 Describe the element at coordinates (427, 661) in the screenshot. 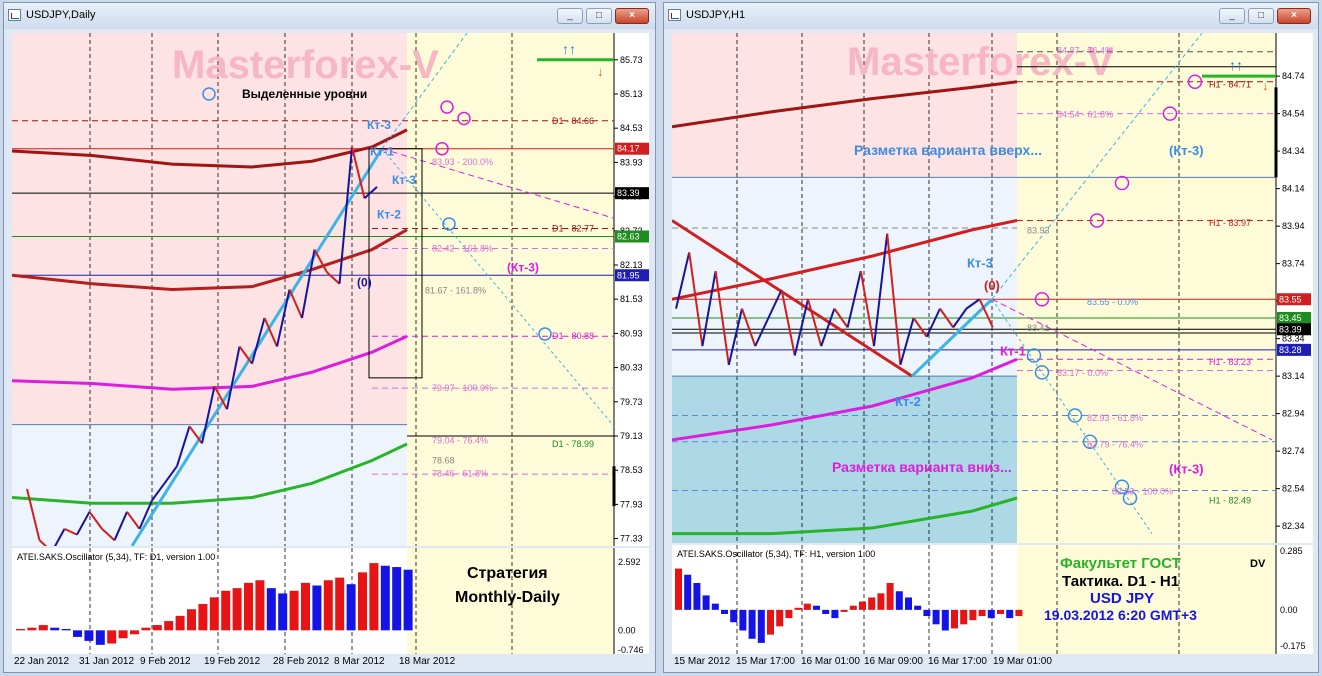

I see `x-tick-label: 18 Mar 2012` at that location.